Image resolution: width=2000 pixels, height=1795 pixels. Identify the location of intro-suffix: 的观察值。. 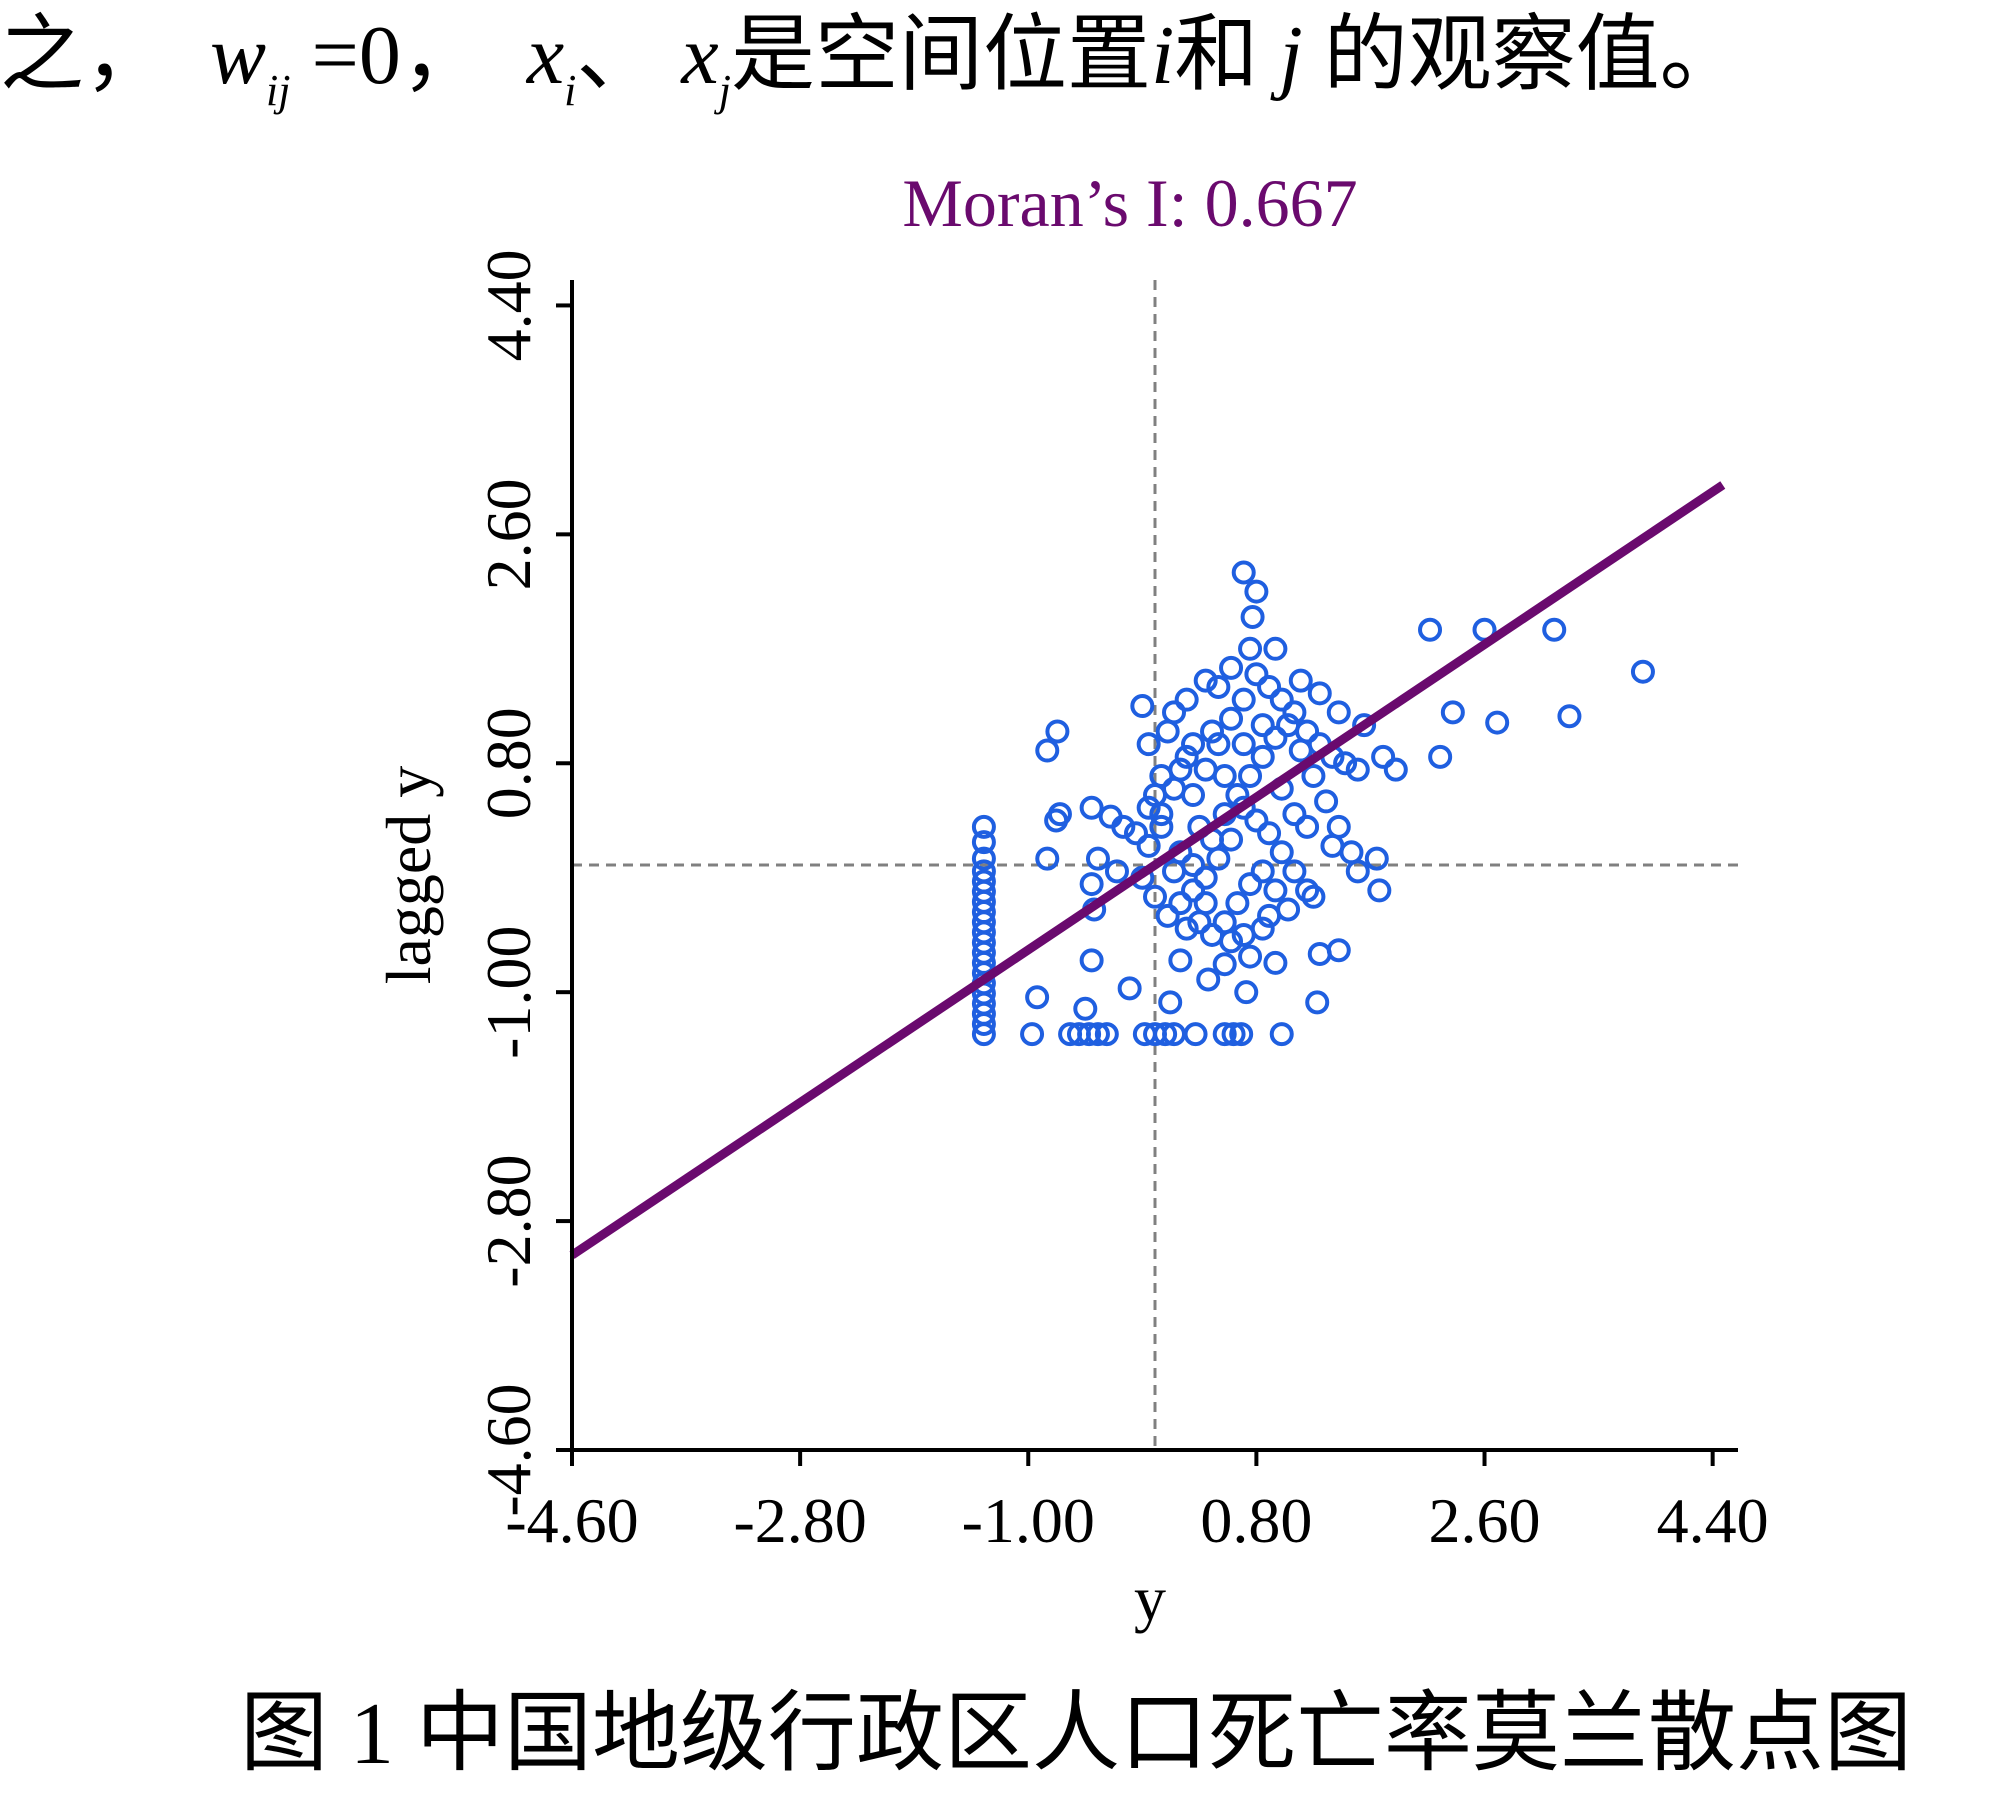
(1533, 55).